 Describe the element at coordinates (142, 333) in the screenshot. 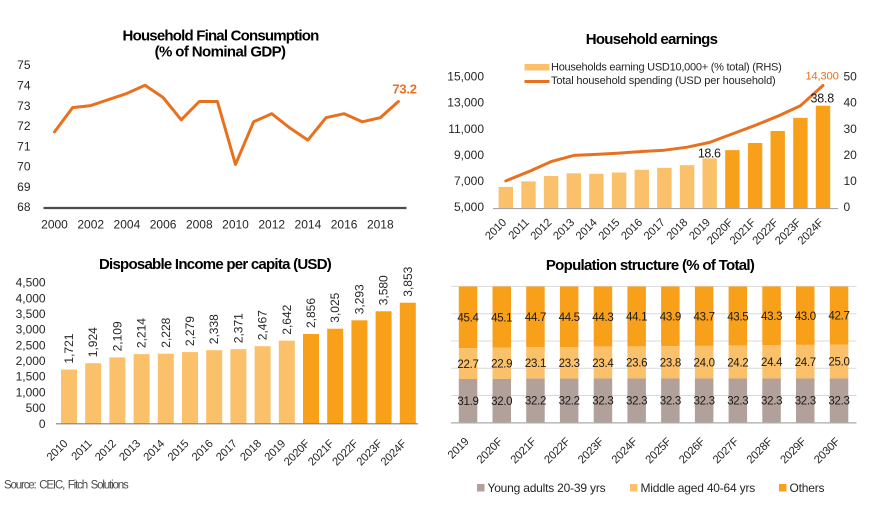

I see `svg-text: 2,214` at that location.